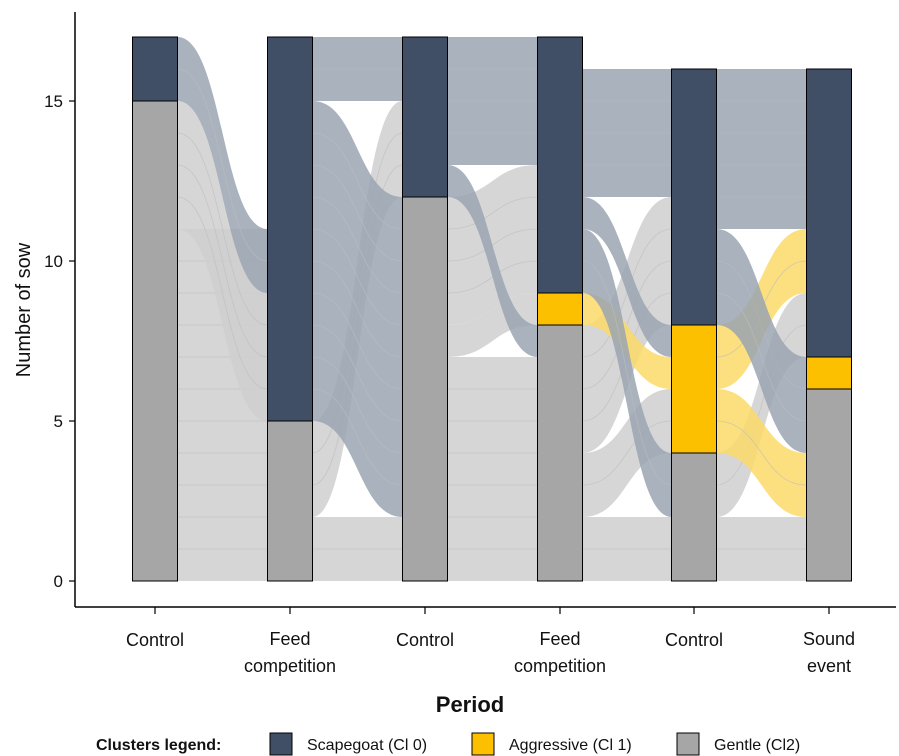  What do you see at coordinates (425, 389) in the screenshot?
I see `stack-2-gentle` at bounding box center [425, 389].